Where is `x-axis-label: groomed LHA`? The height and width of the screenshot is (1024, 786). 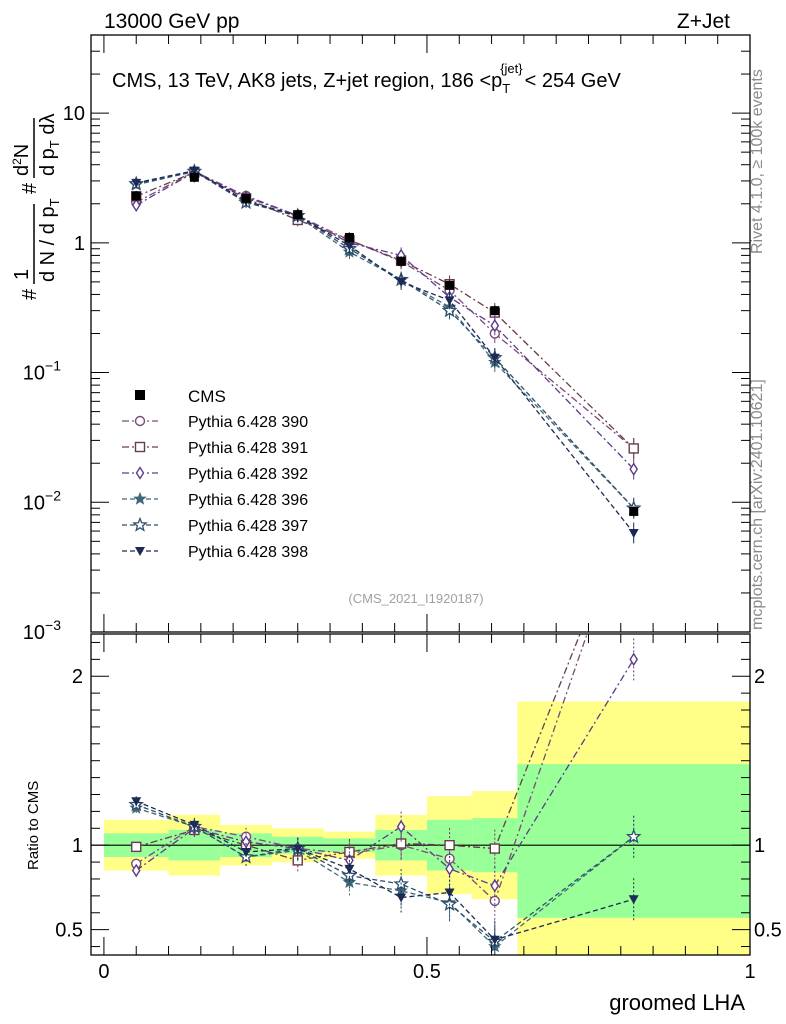
x-axis-label: groomed LHA is located at coordinates (677, 1002).